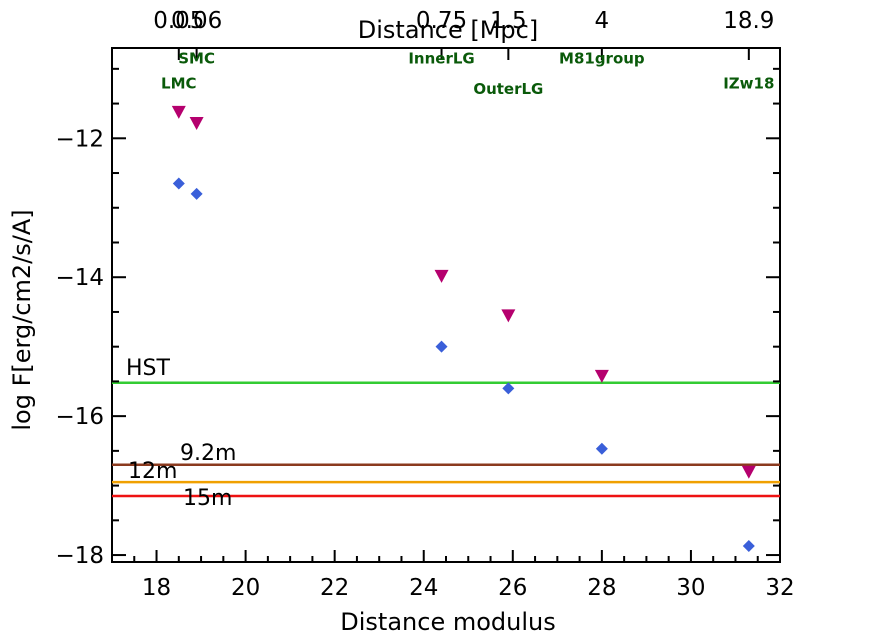 The height and width of the screenshot is (643, 870). I want to click on y-tick-label: −16, so click(79, 417).